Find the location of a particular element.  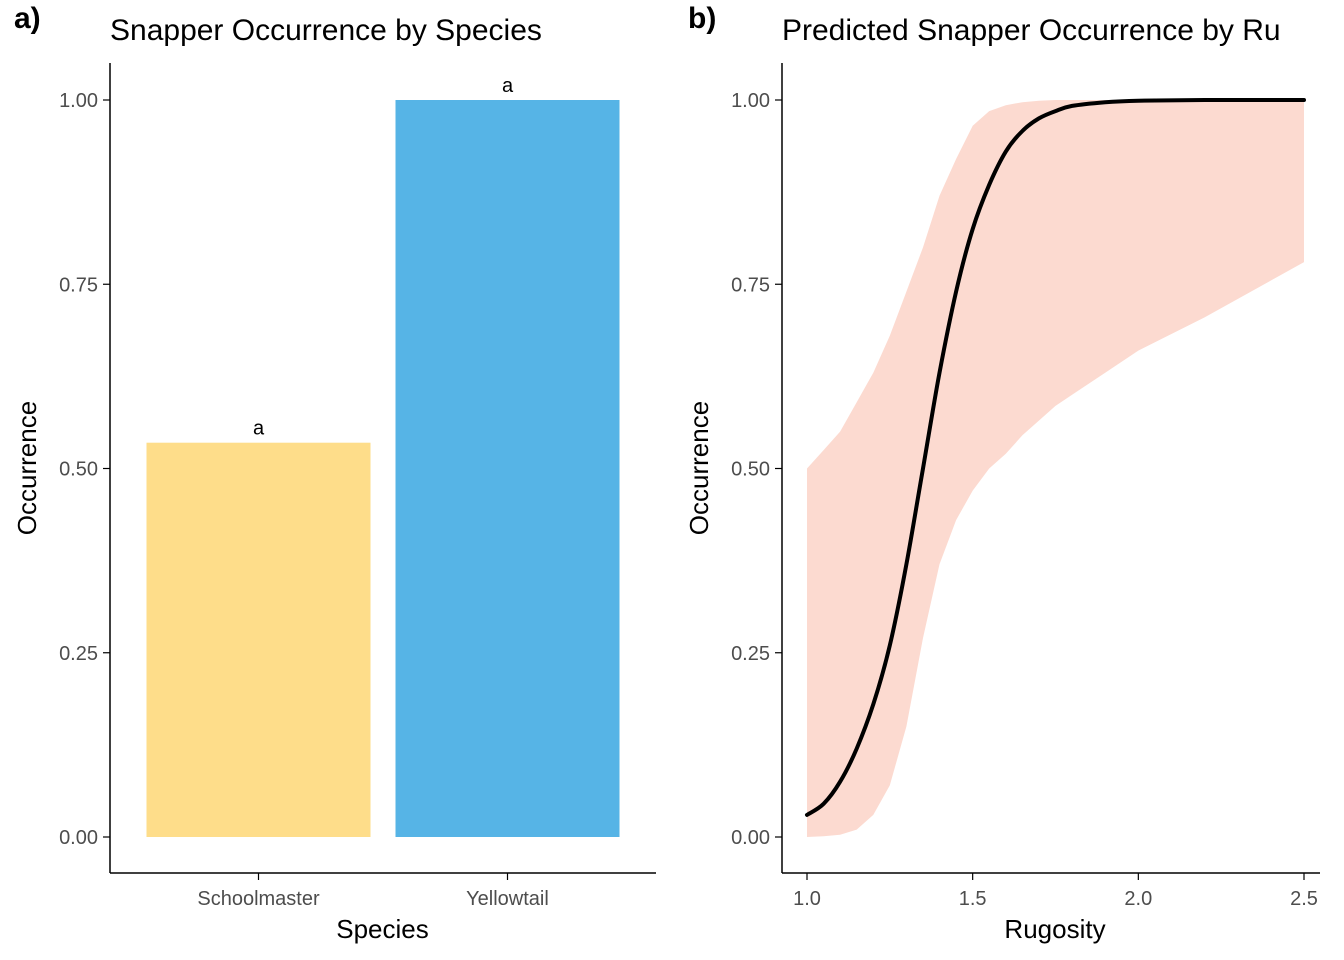

x-tick-label: 2.5 is located at coordinates (1304, 899).